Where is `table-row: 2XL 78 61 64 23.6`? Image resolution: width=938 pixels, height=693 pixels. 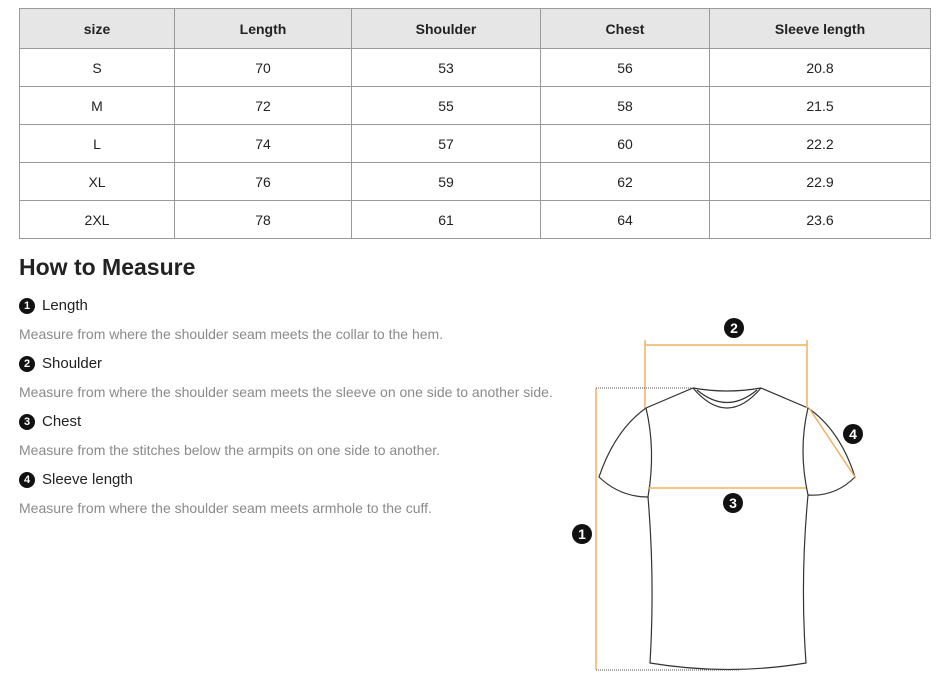 table-row: 2XL 78 61 64 23.6 is located at coordinates (475, 219).